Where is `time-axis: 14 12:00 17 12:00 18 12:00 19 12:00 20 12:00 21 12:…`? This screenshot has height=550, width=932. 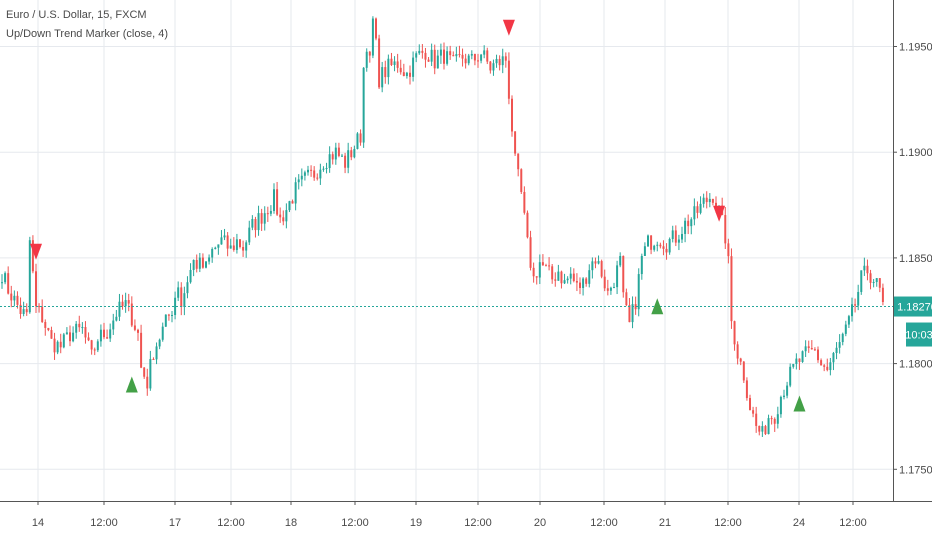 time-axis: 14 12:00 17 12:00 18 12:00 19 12:00 20 12:00 21 12:… is located at coordinates (449, 515).